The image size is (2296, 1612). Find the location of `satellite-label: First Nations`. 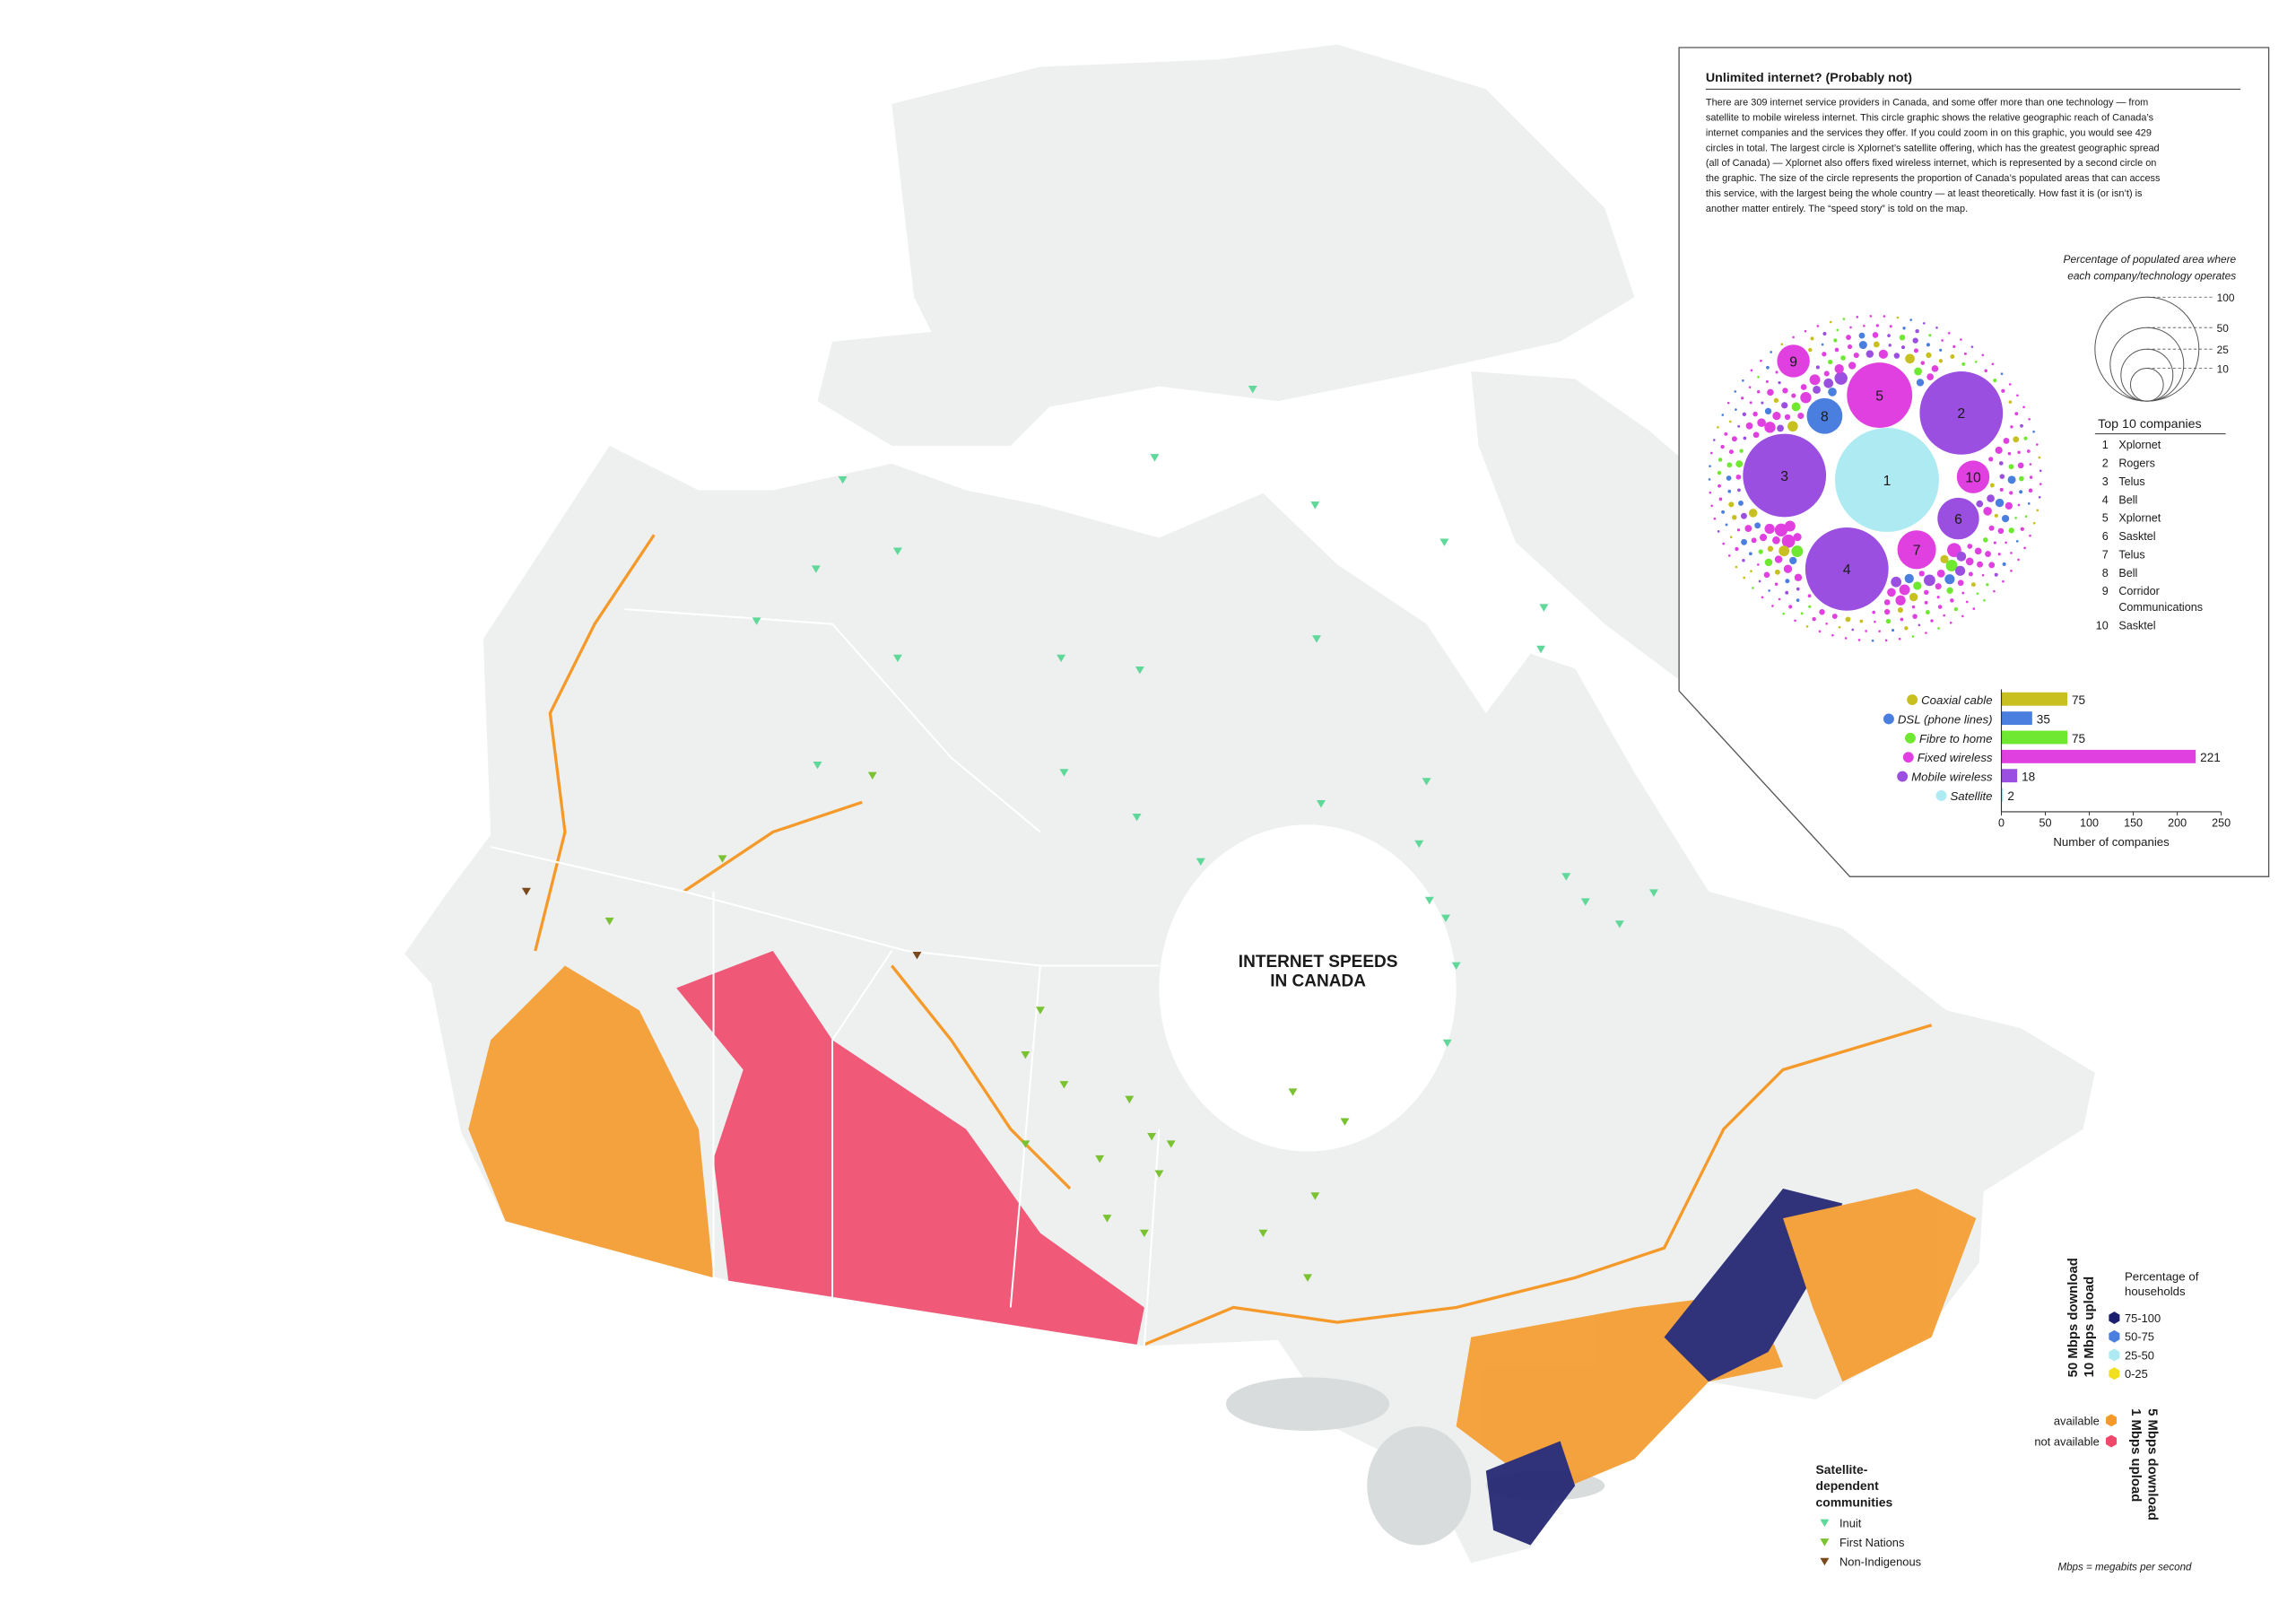

satellite-label: First Nations is located at coordinates (1871, 1542).